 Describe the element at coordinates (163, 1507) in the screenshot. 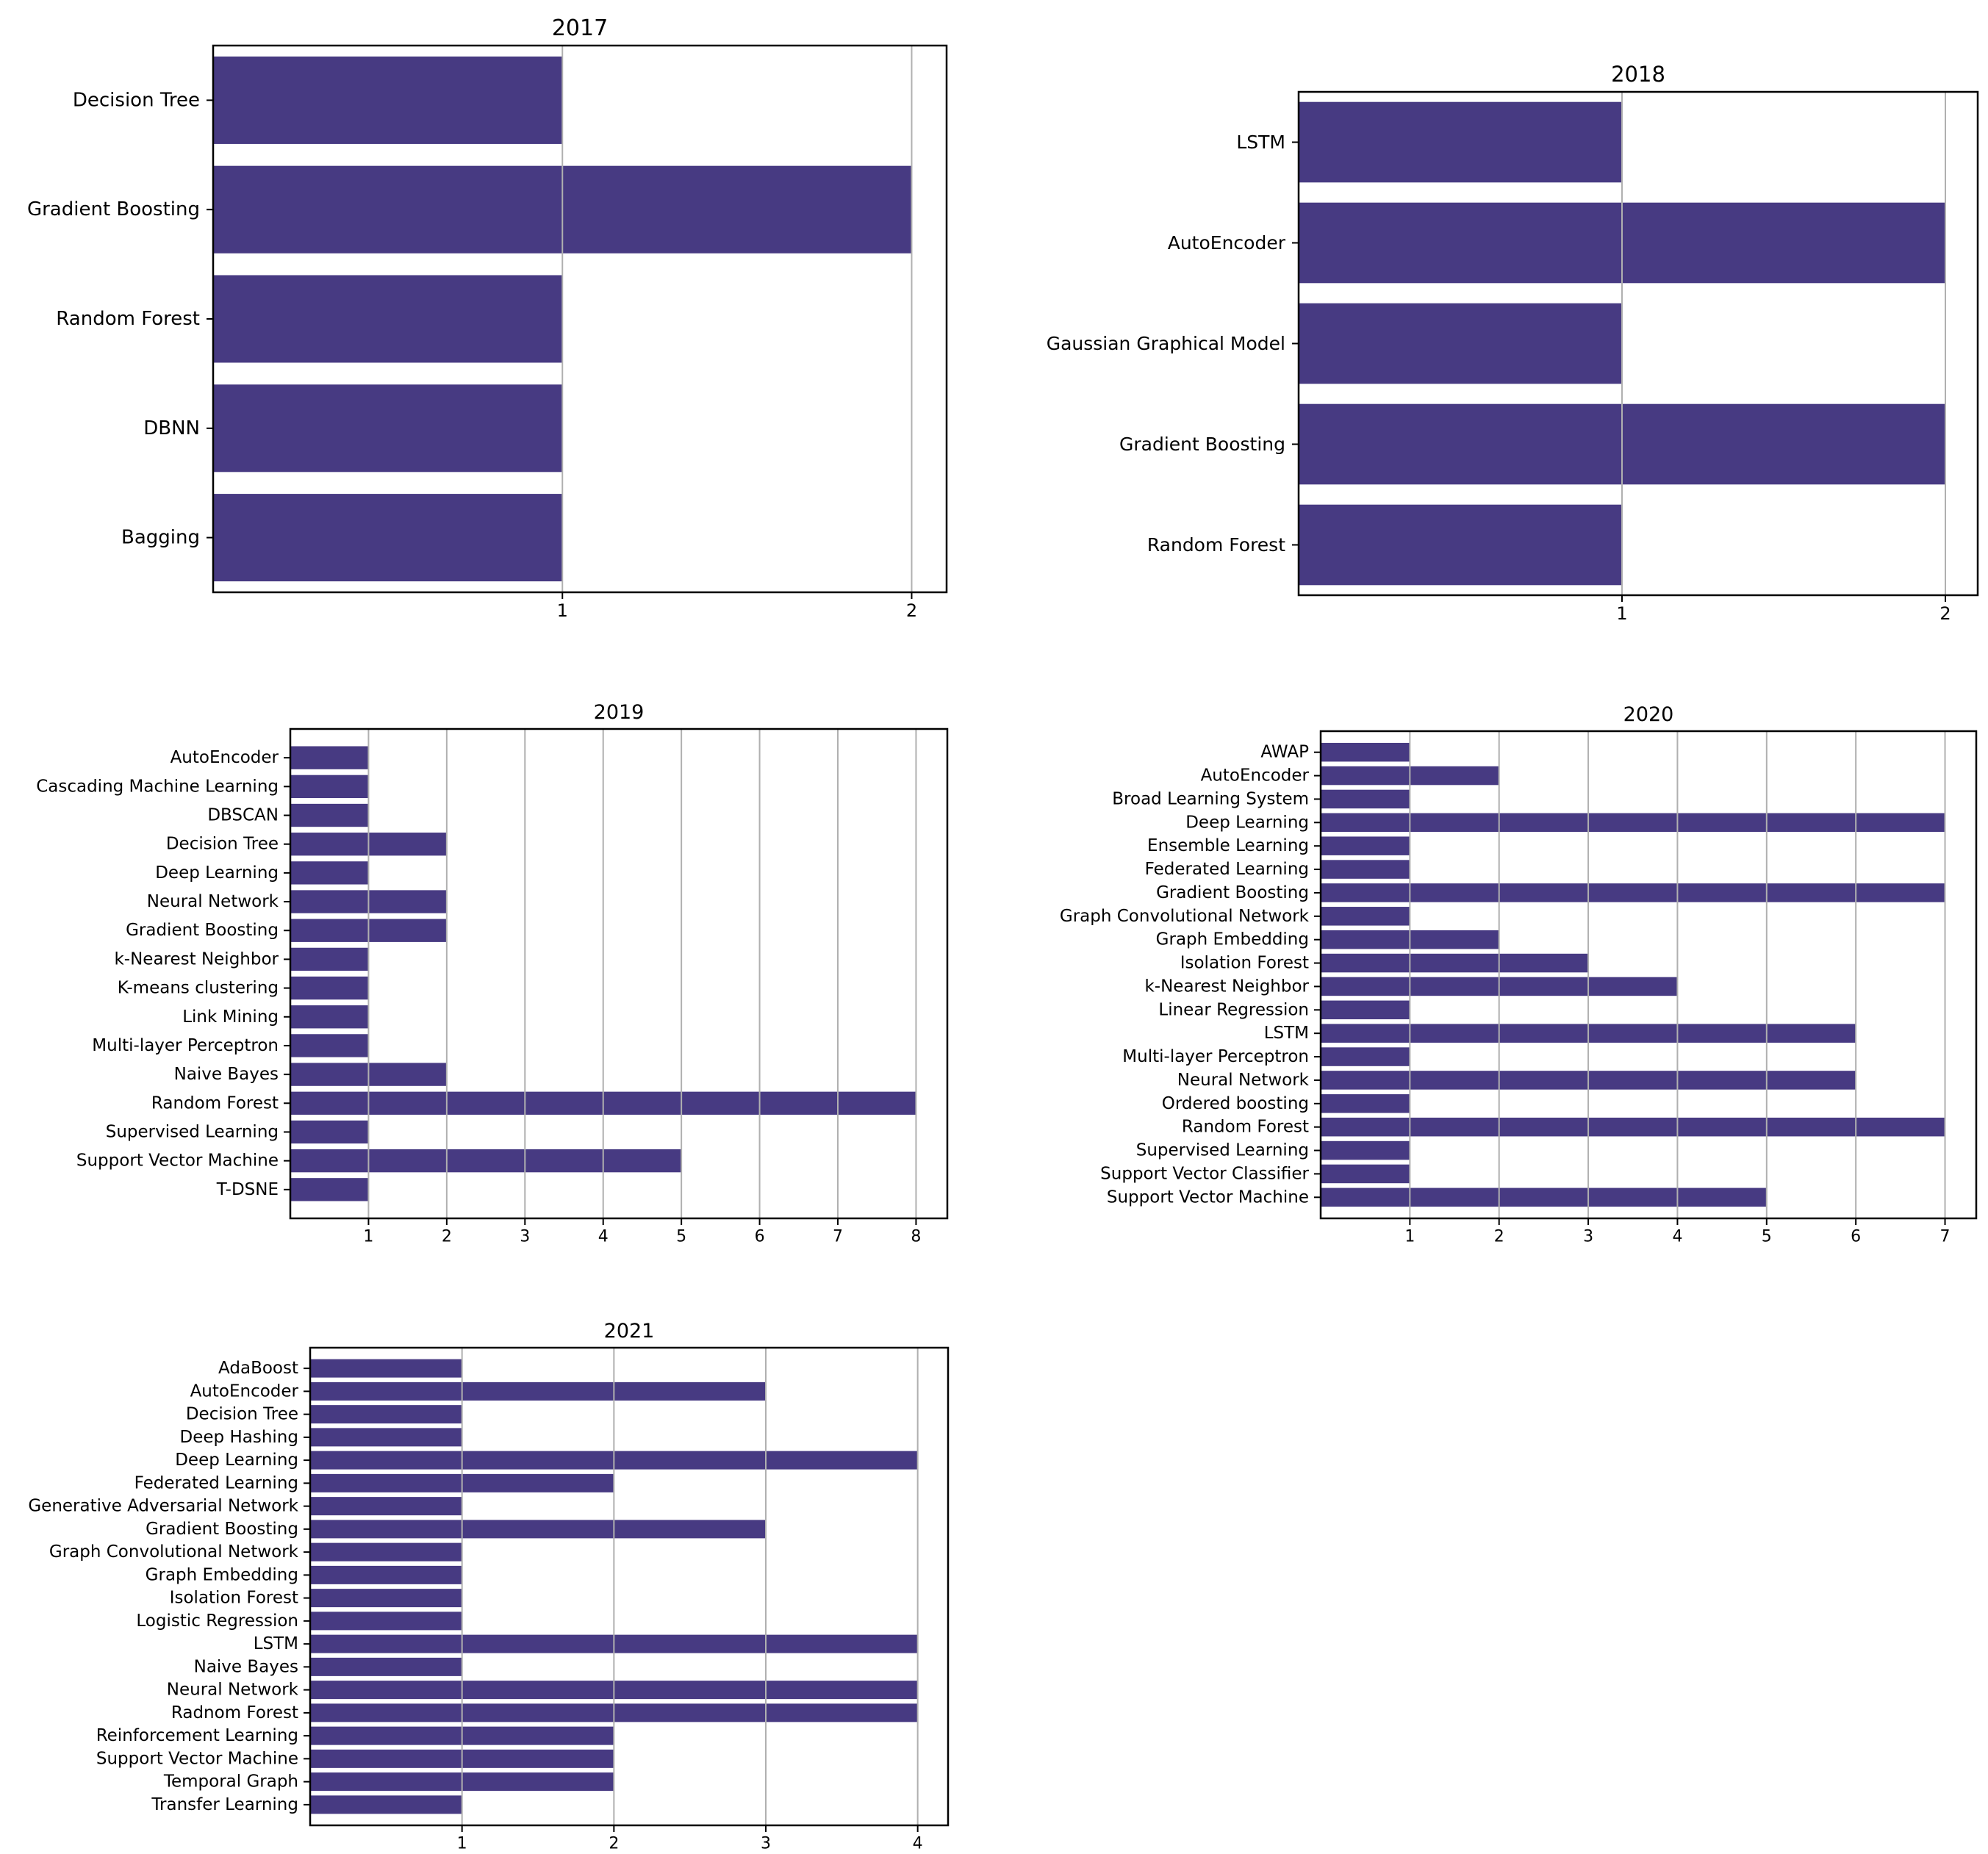

I see `category-label: Generative Adversarial Network` at that location.